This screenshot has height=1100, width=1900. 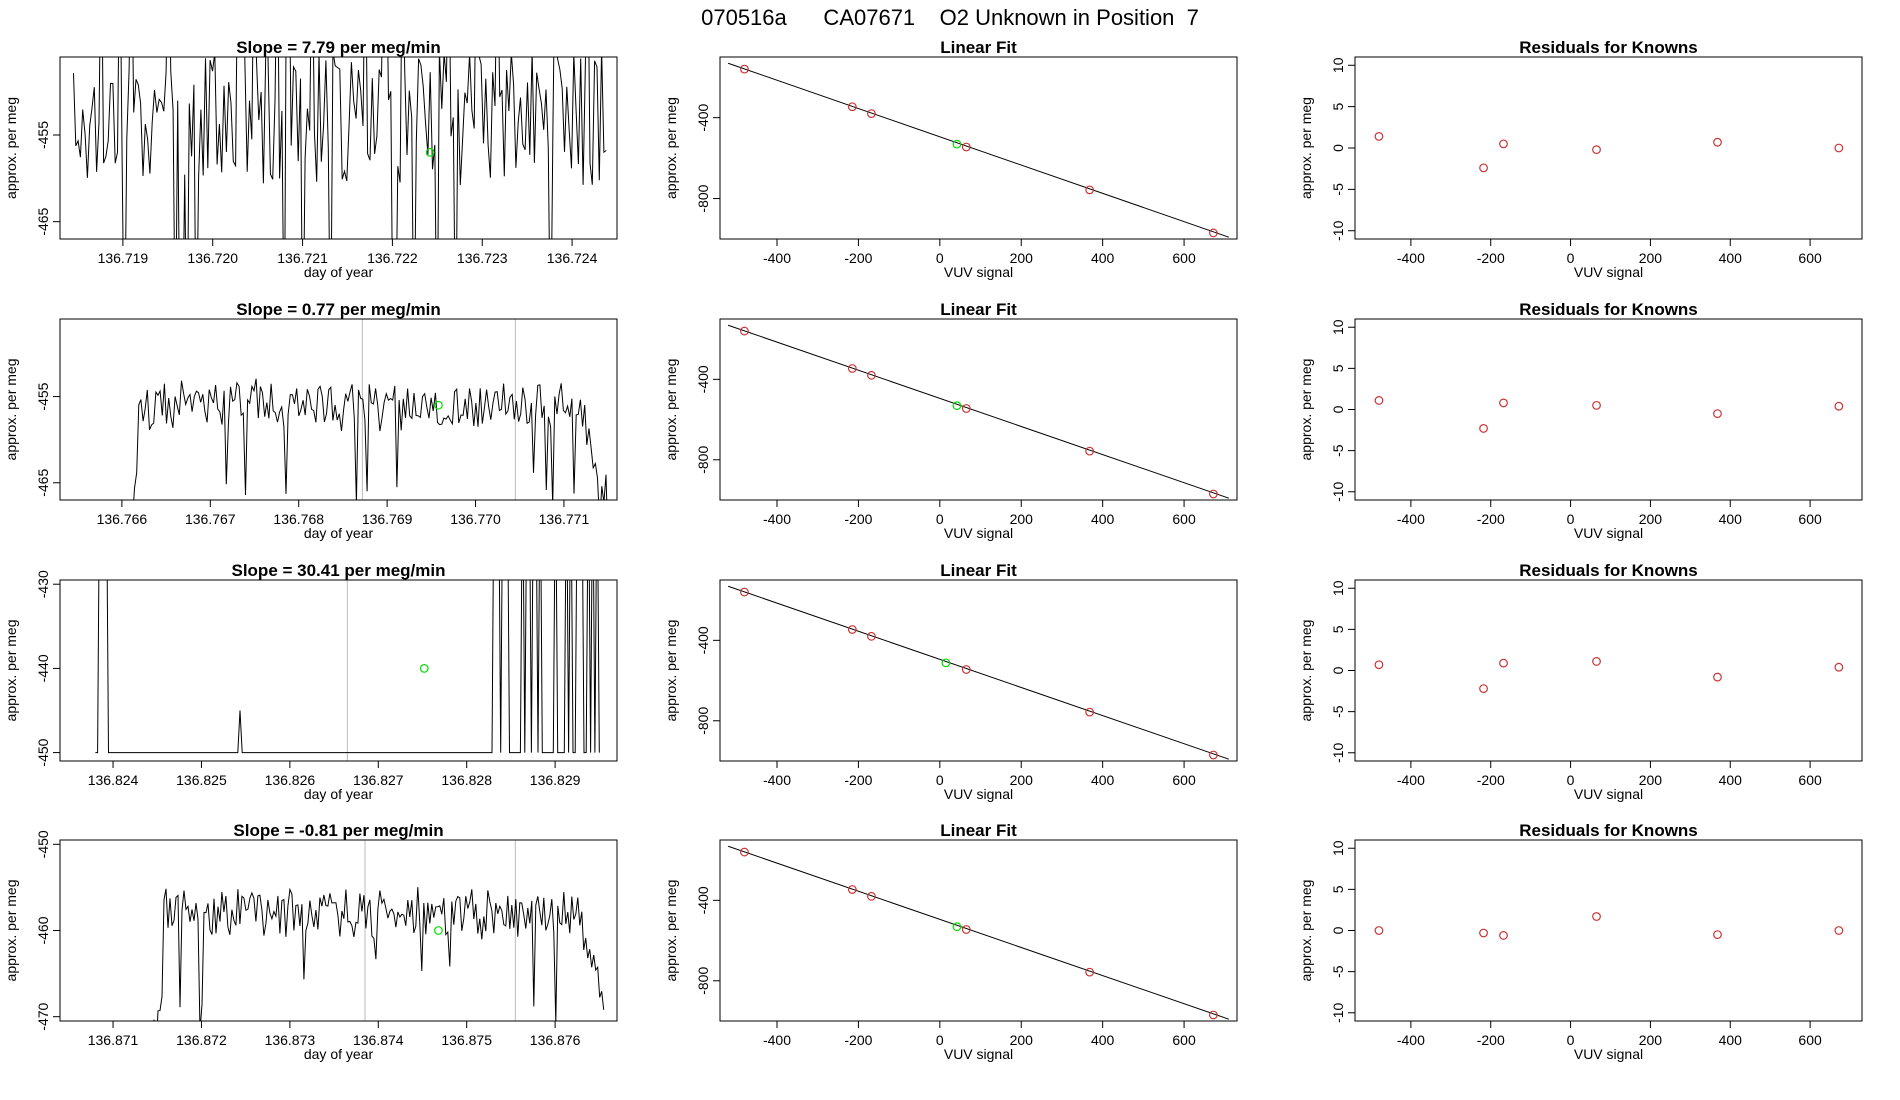 I want to click on y-tick-label: -440, so click(x=43, y=668).